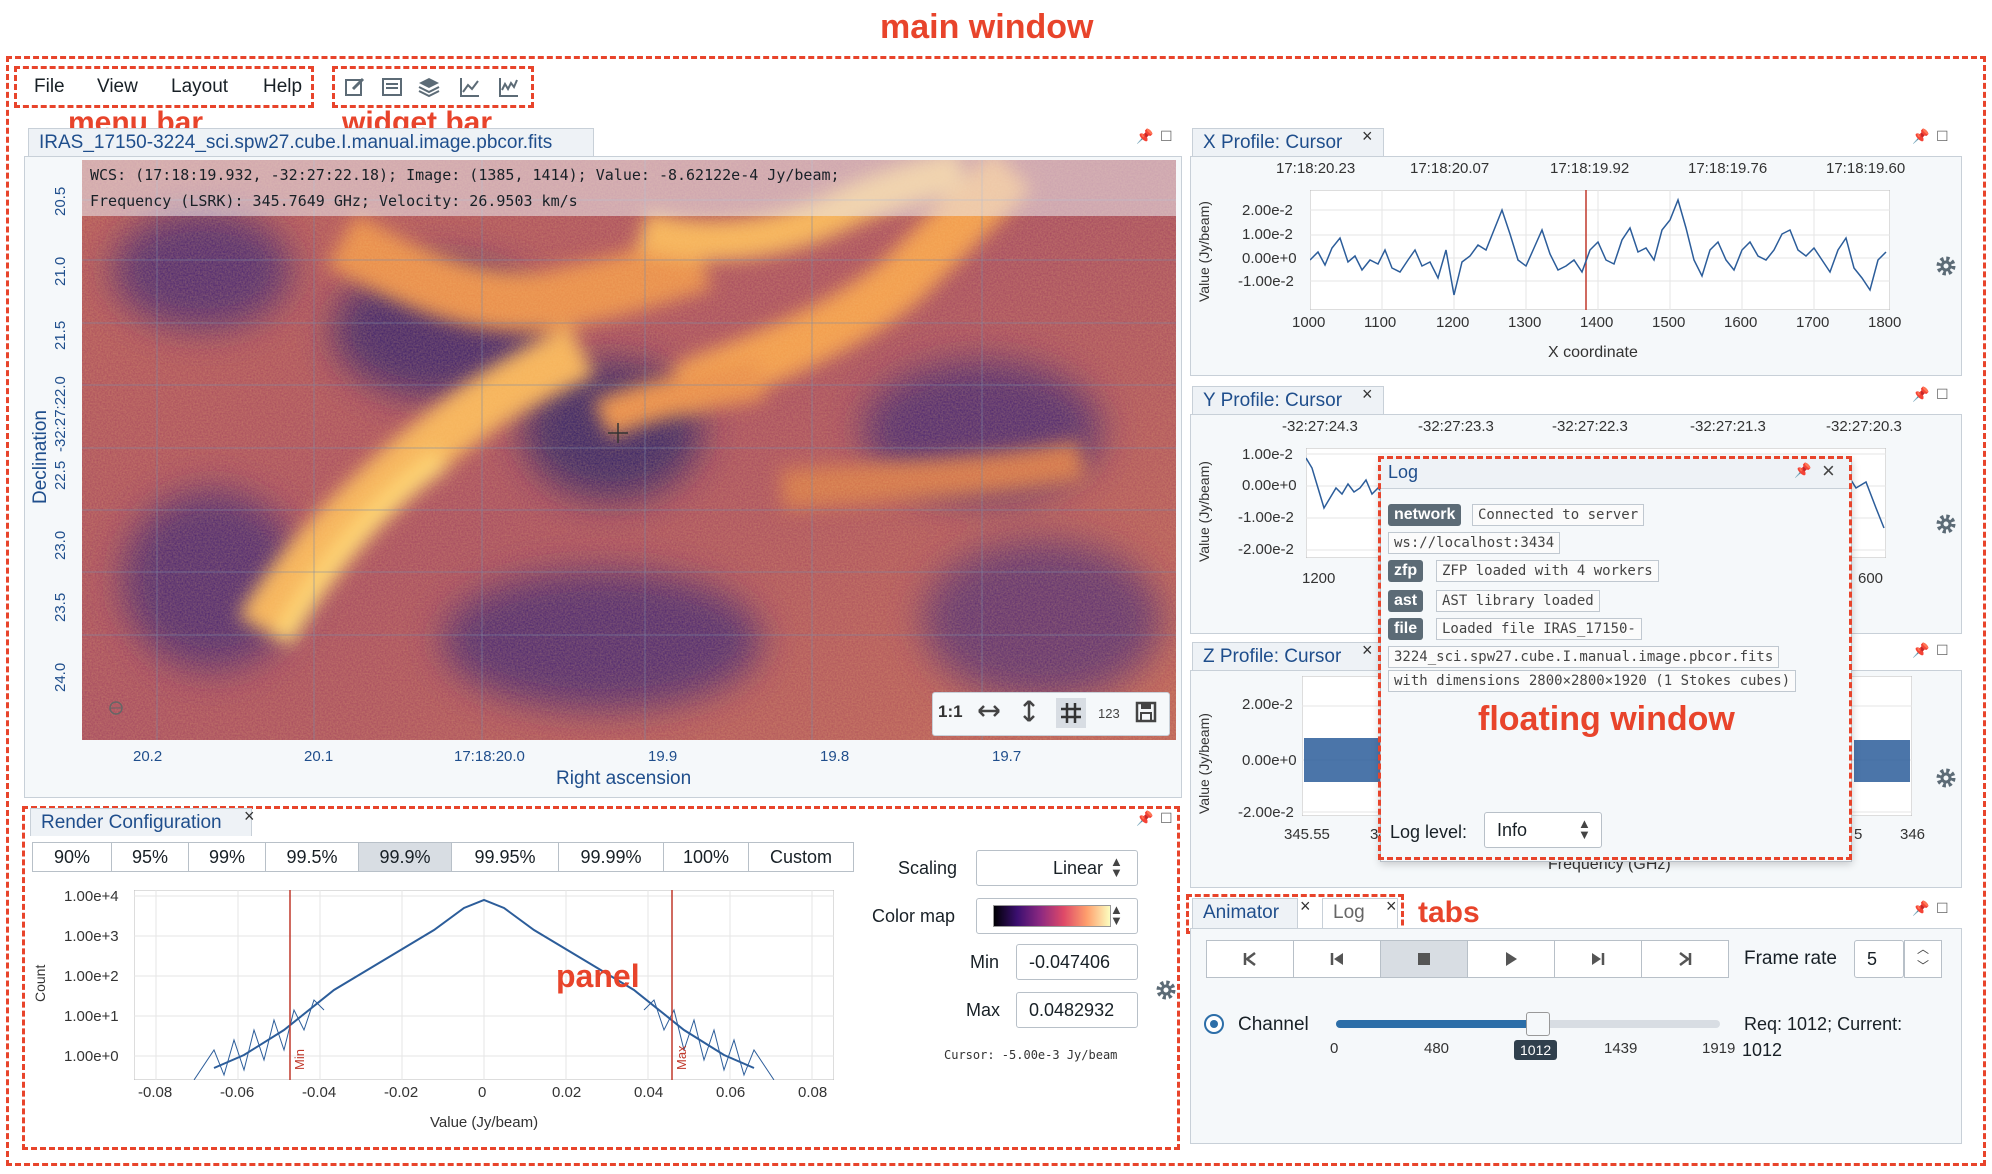 This screenshot has width=1992, height=1174. Describe the element at coordinates (1453, 322) in the screenshot. I see `x-profile-x-tick: 1200` at that location.